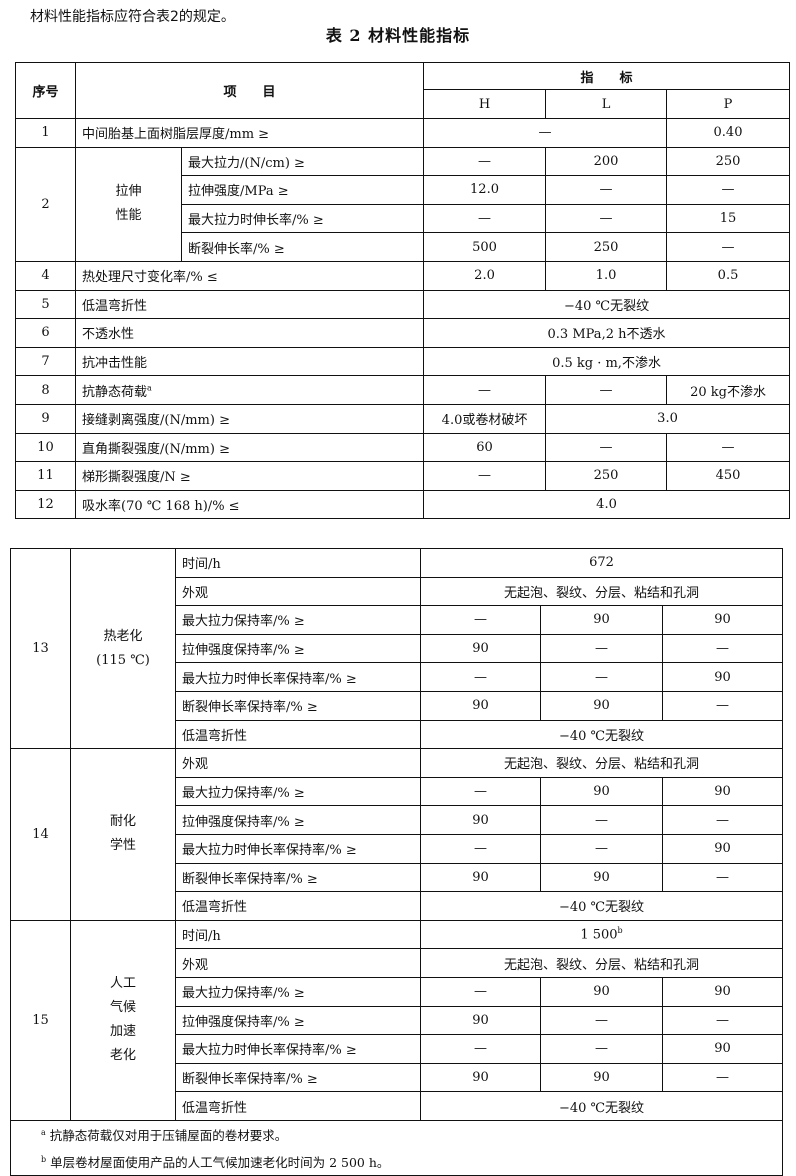  I want to click on row-item-label: 最大拉力时伸长率保持率/% ≥, so click(269, 679).